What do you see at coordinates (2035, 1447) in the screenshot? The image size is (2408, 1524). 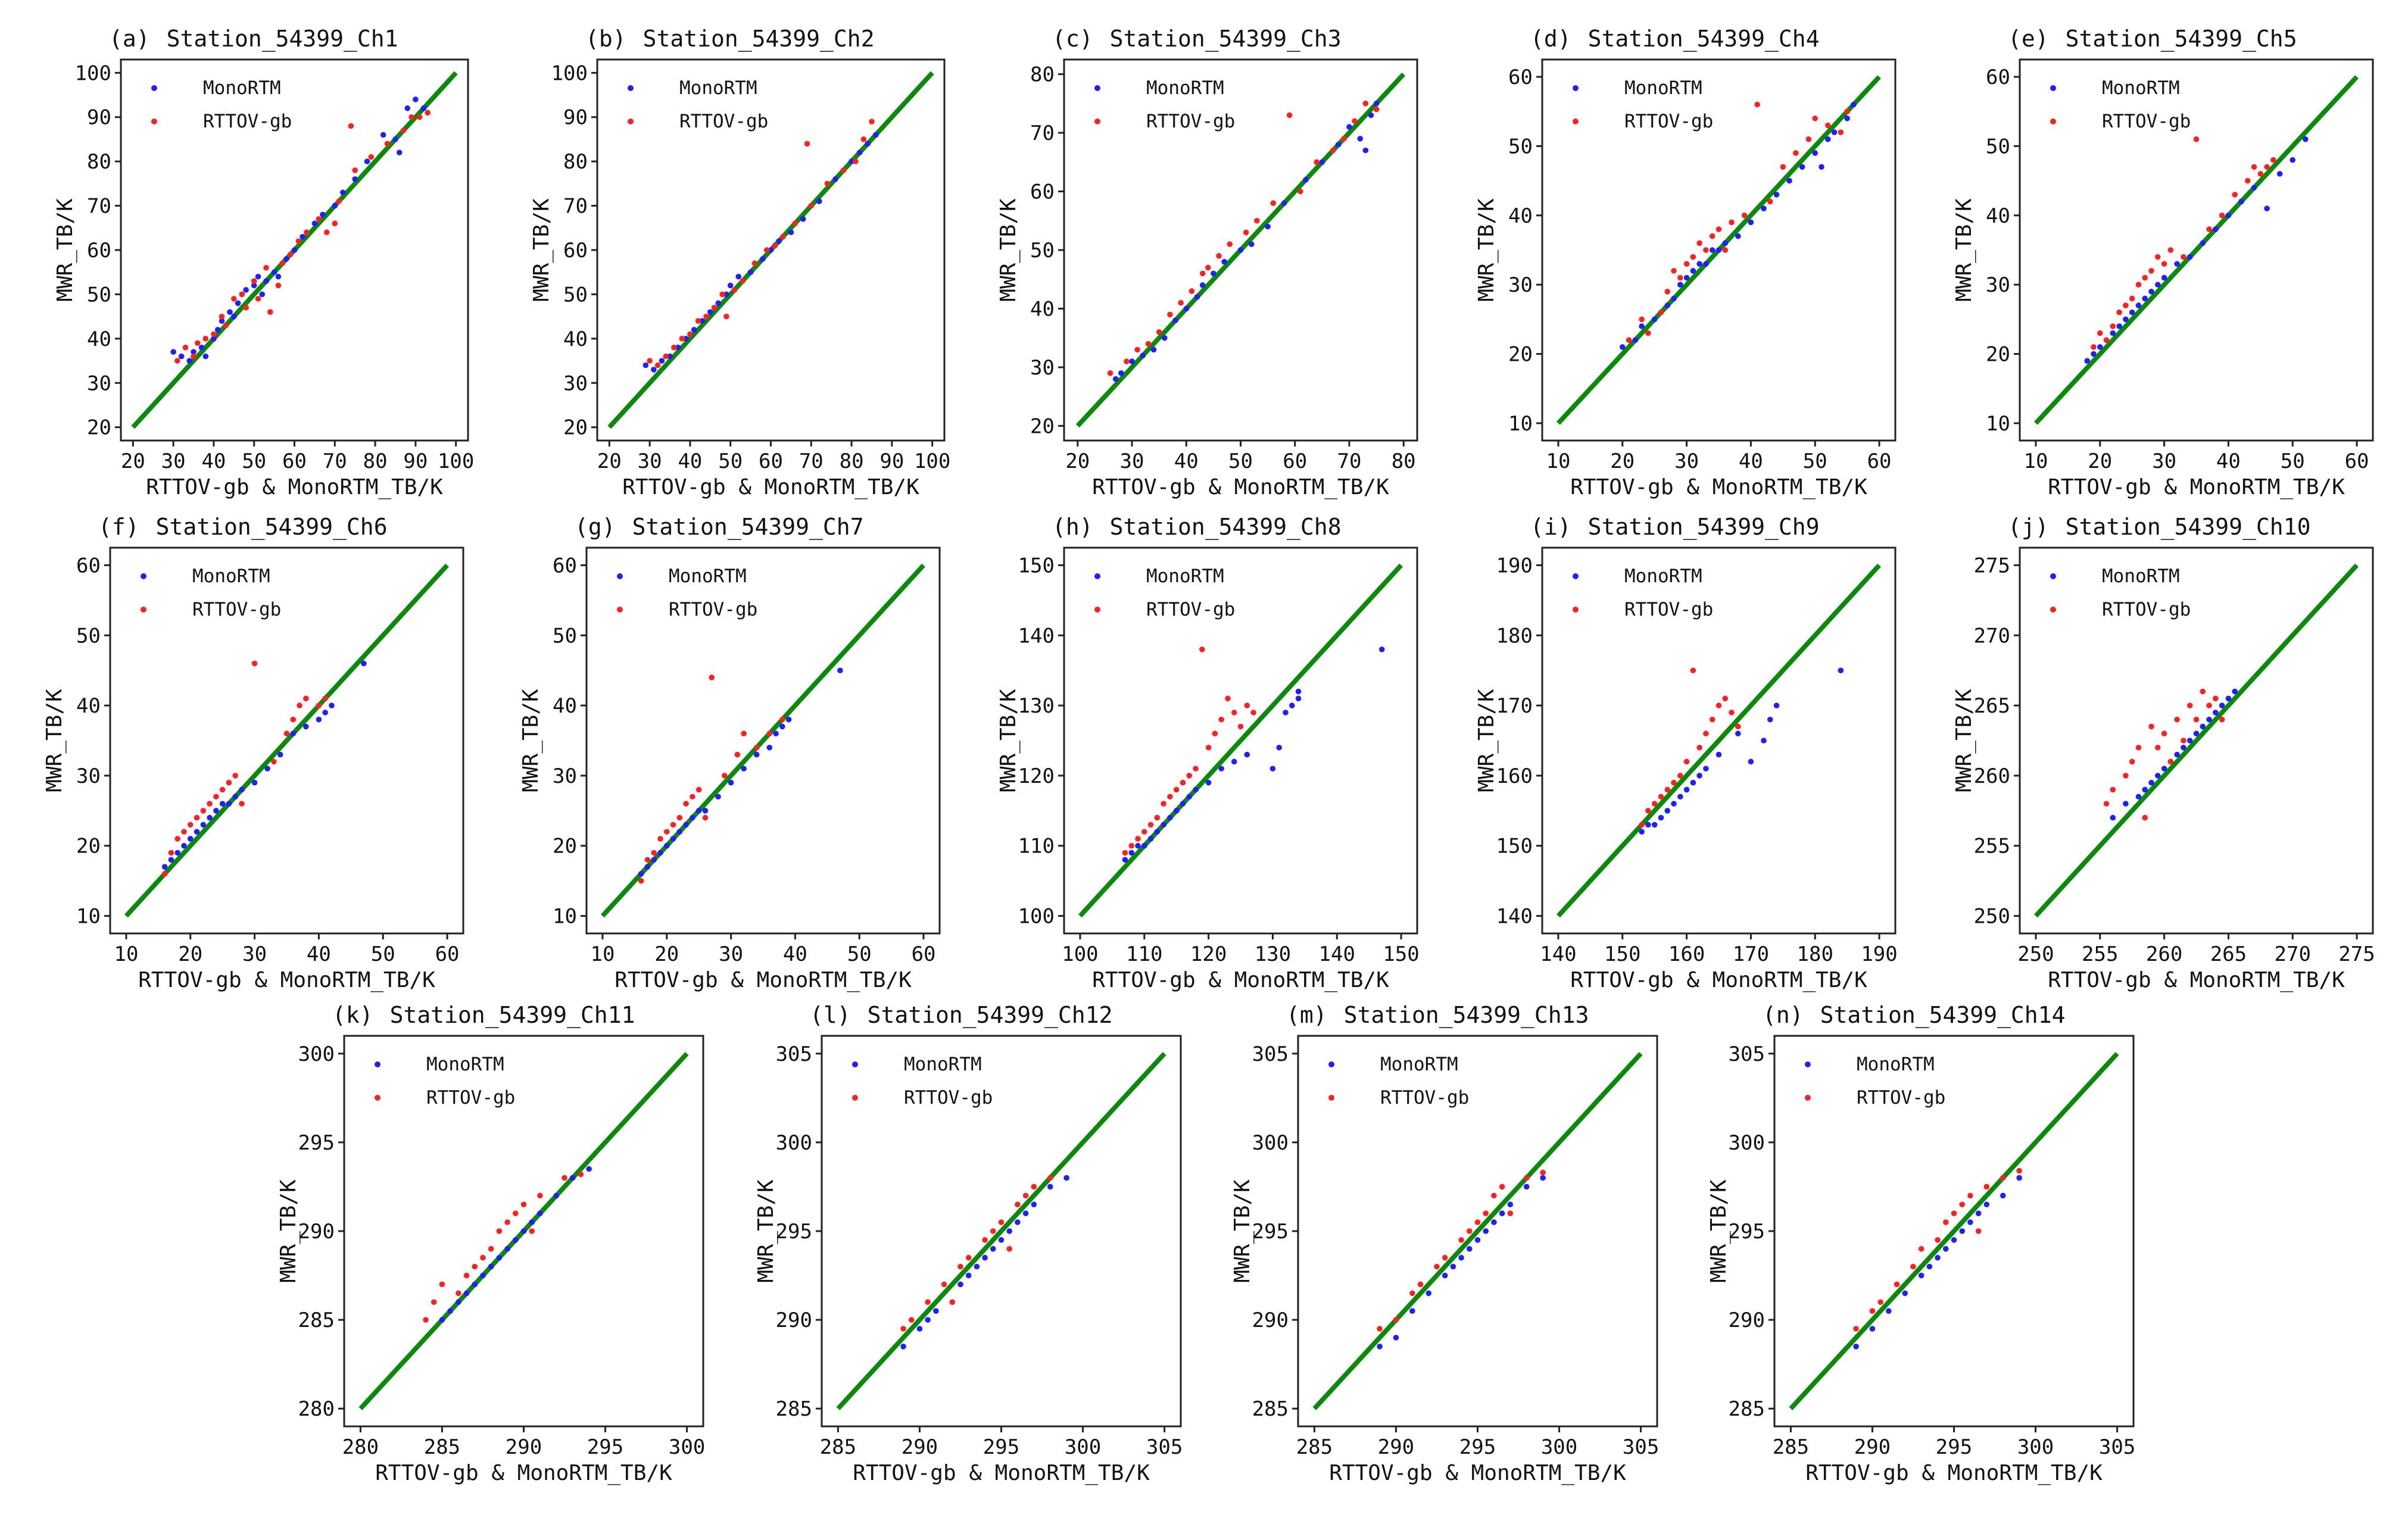 I see `x-tick-label: 300` at bounding box center [2035, 1447].